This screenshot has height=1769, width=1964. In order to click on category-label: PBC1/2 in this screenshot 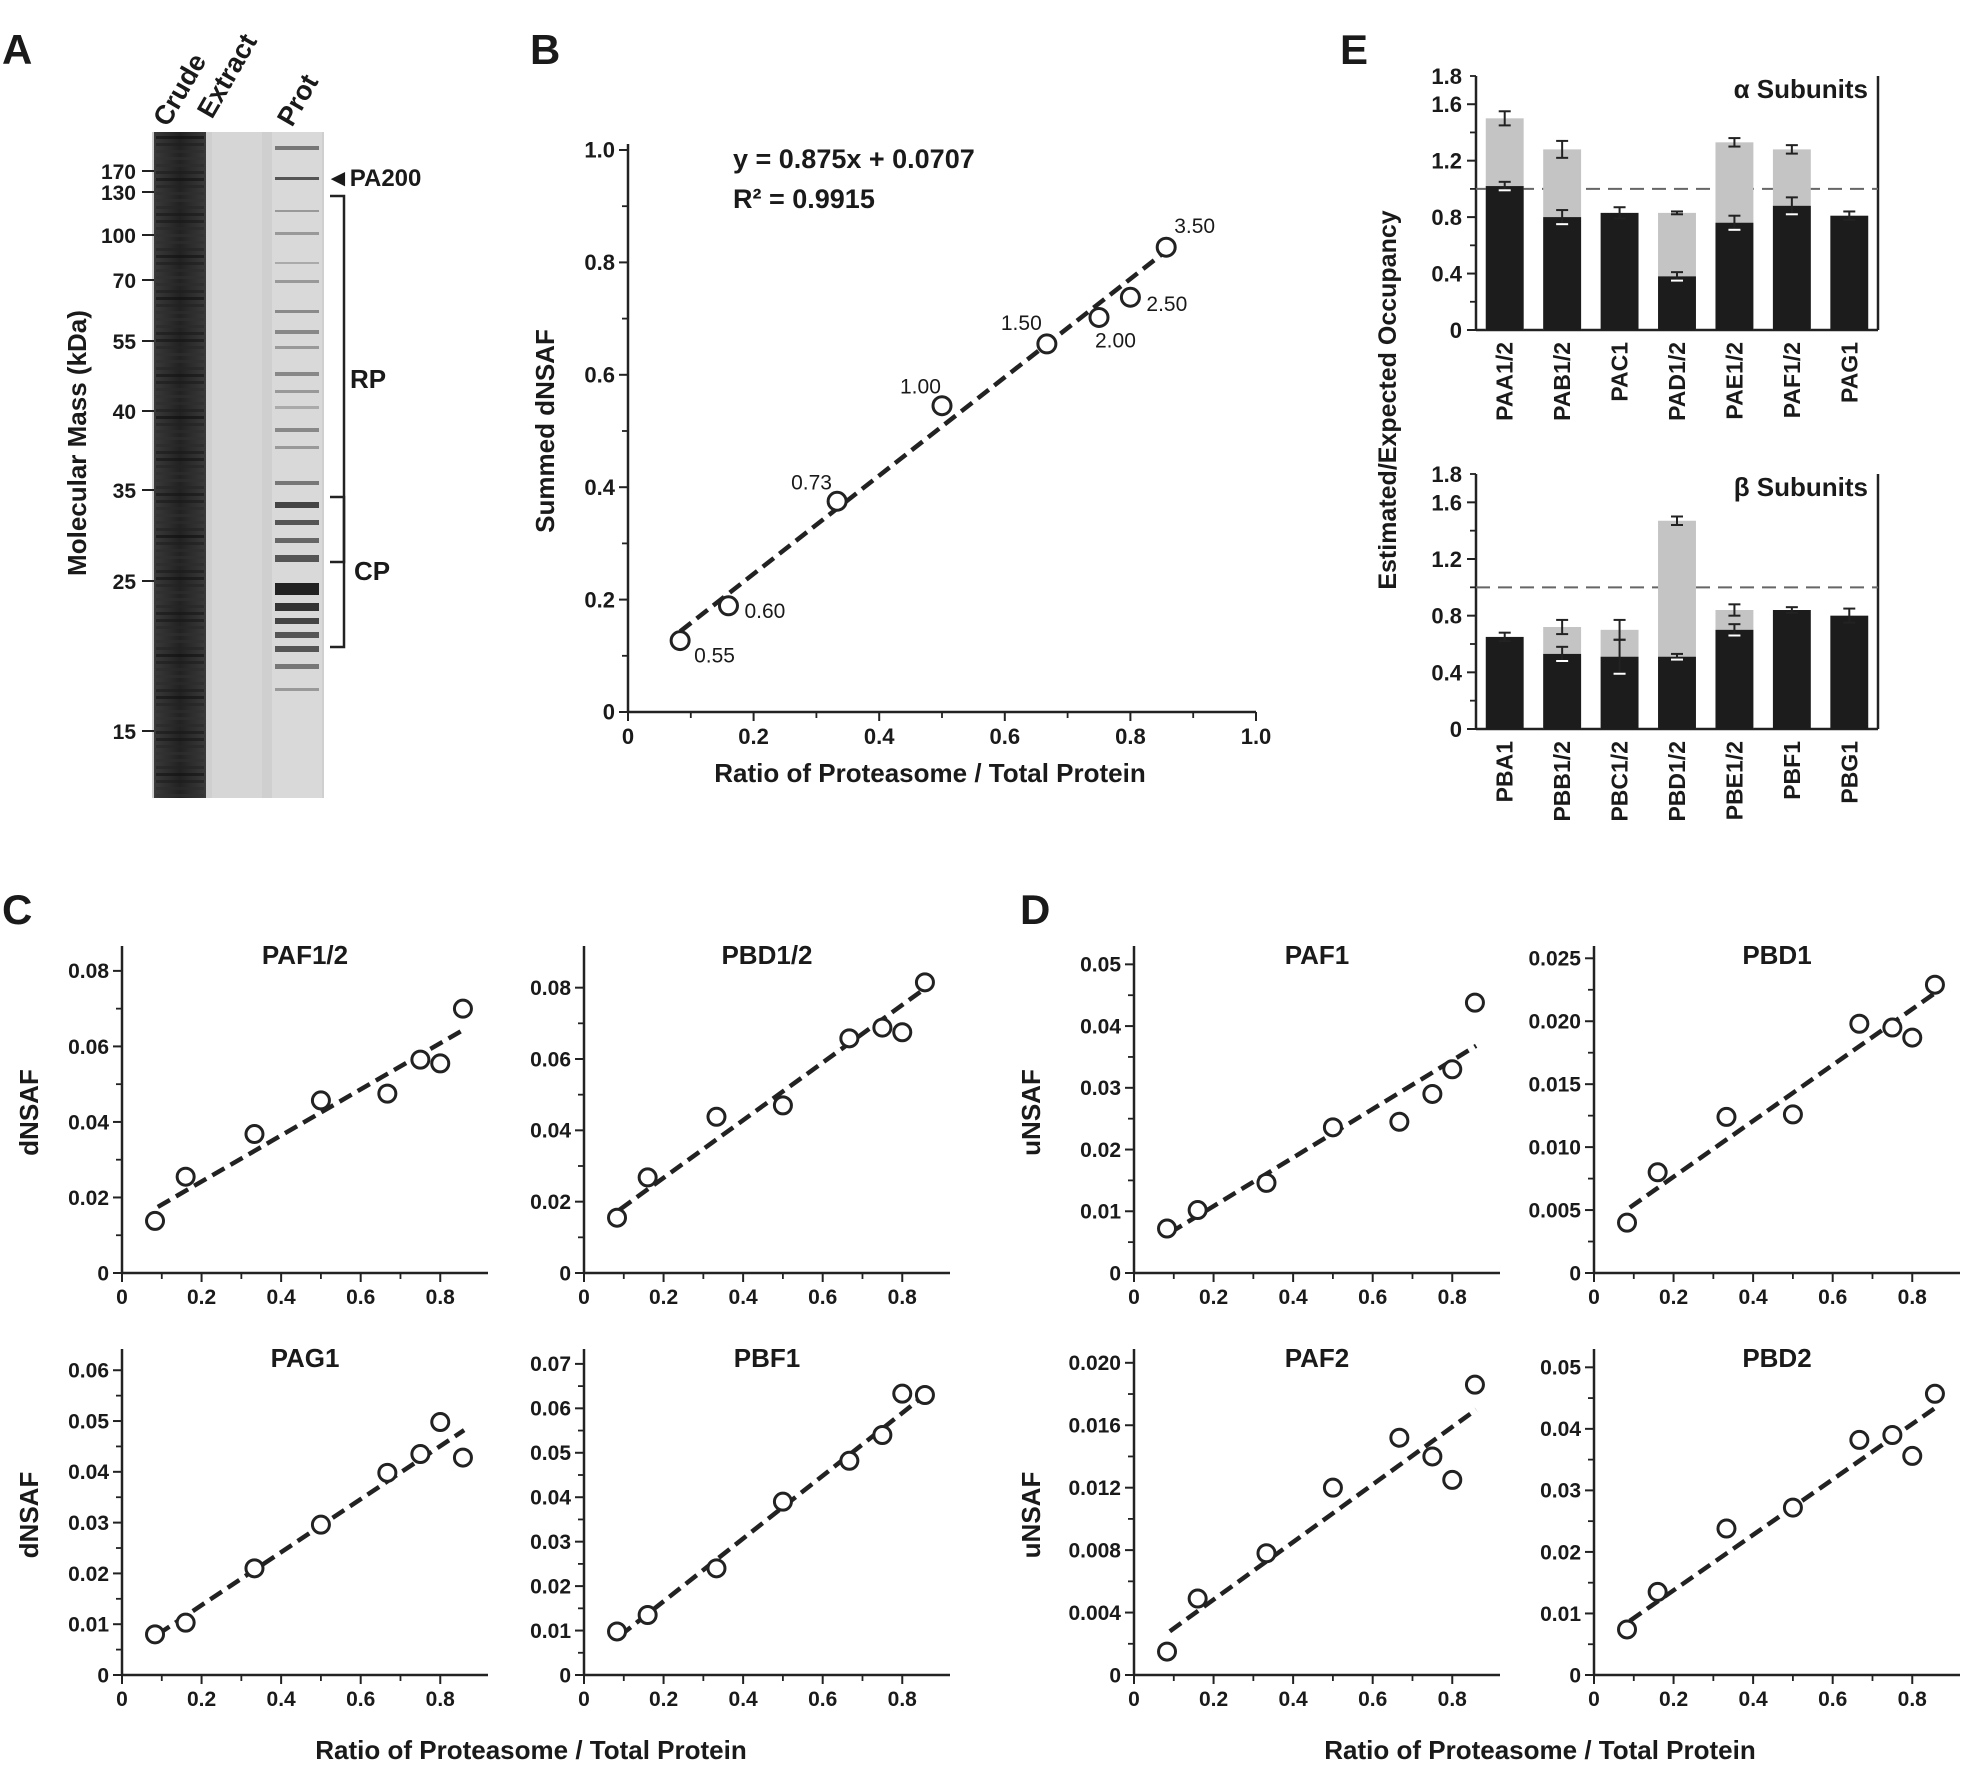, I will do `click(1620, 781)`.